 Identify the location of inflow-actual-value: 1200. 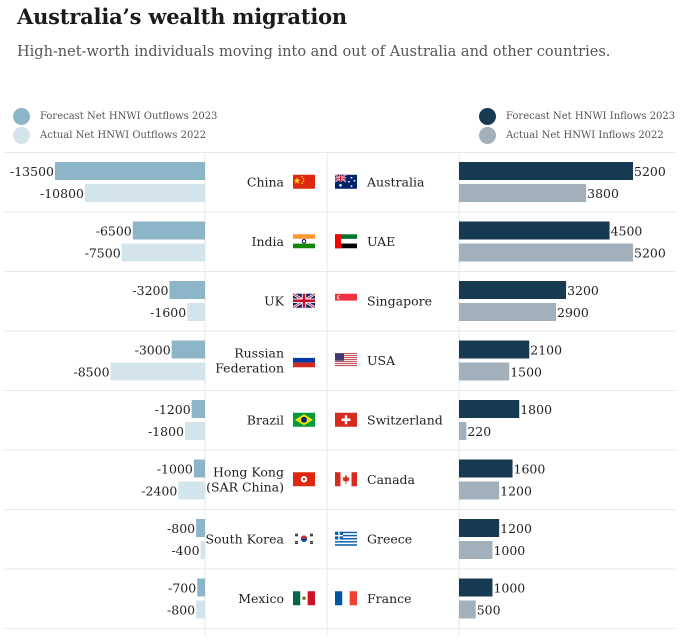
(516, 491).